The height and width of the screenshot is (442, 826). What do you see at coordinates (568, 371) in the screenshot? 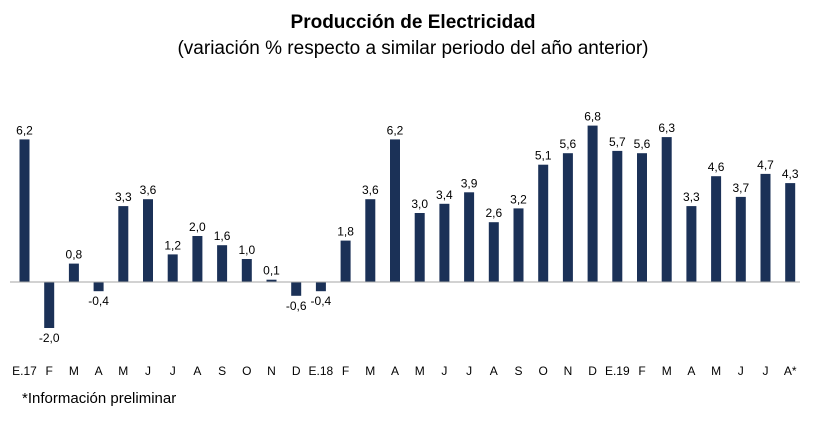
I see `category-label-22: N` at bounding box center [568, 371].